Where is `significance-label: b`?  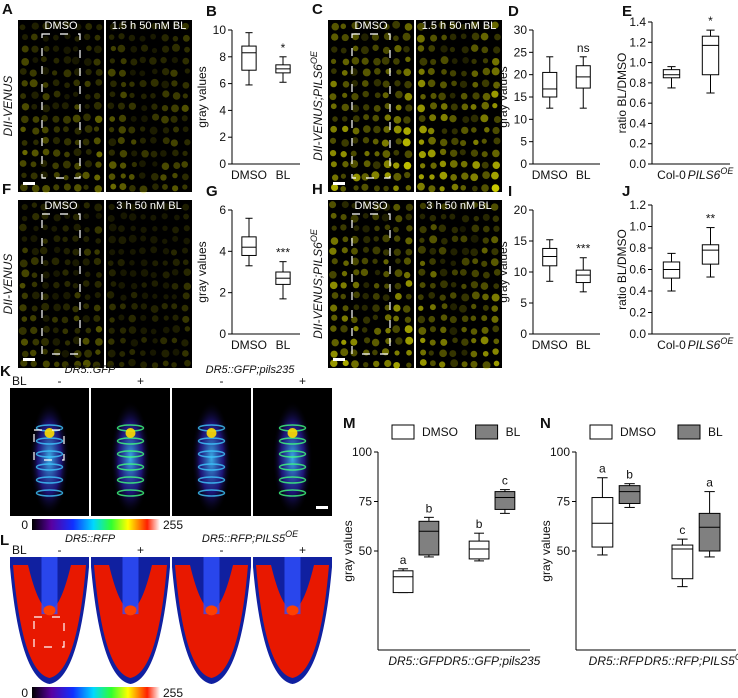
significance-label: b is located at coordinates (429, 508).